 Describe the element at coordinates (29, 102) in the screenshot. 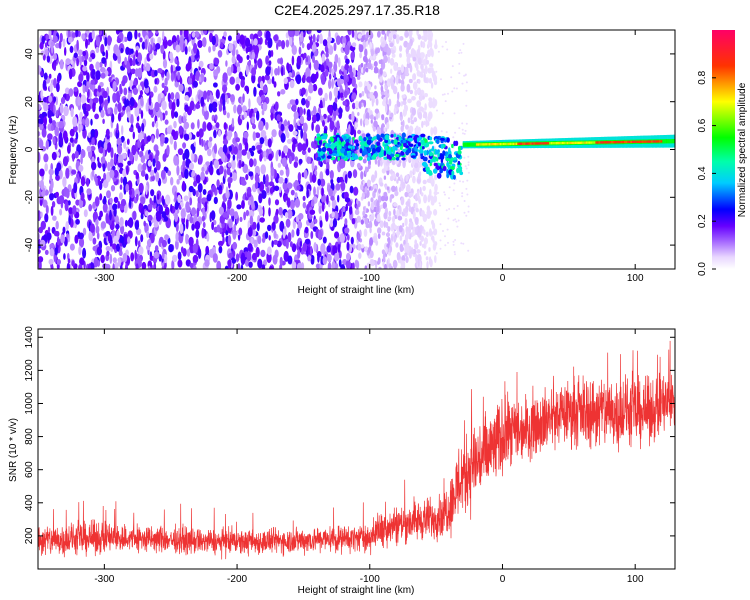

I see `y-tick-label: 20` at that location.